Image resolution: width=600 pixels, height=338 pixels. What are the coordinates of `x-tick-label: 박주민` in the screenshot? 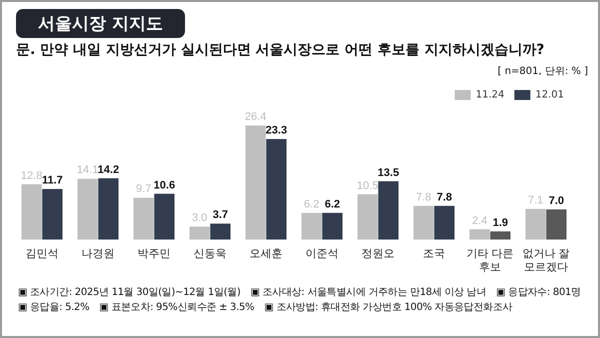 It's located at (154, 253).